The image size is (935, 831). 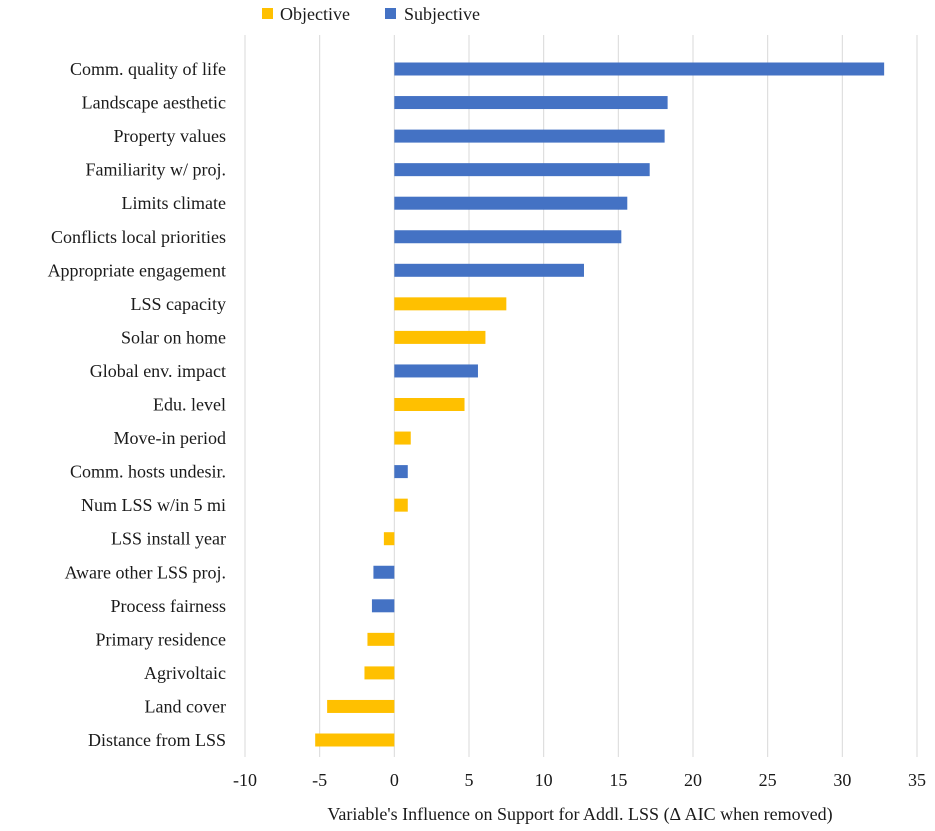 What do you see at coordinates (579, 780) in the screenshot?
I see `x-axis-ticks: -10 -5 0 5 10 15 20 25 30 35` at bounding box center [579, 780].